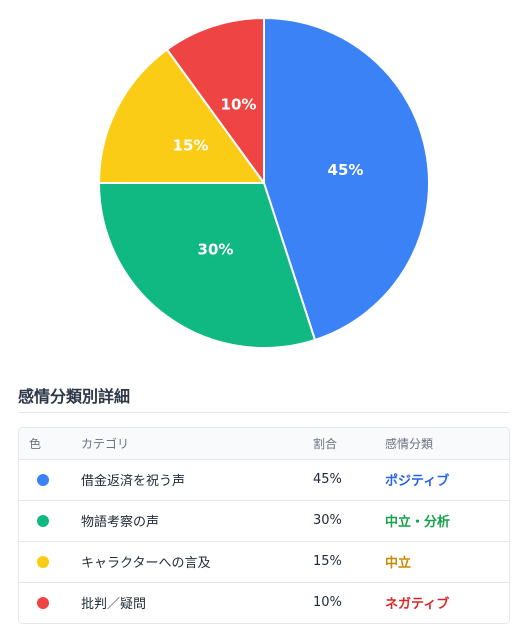  Describe the element at coordinates (191, 146) in the screenshot. I see `slice-value-label: 15%` at that location.